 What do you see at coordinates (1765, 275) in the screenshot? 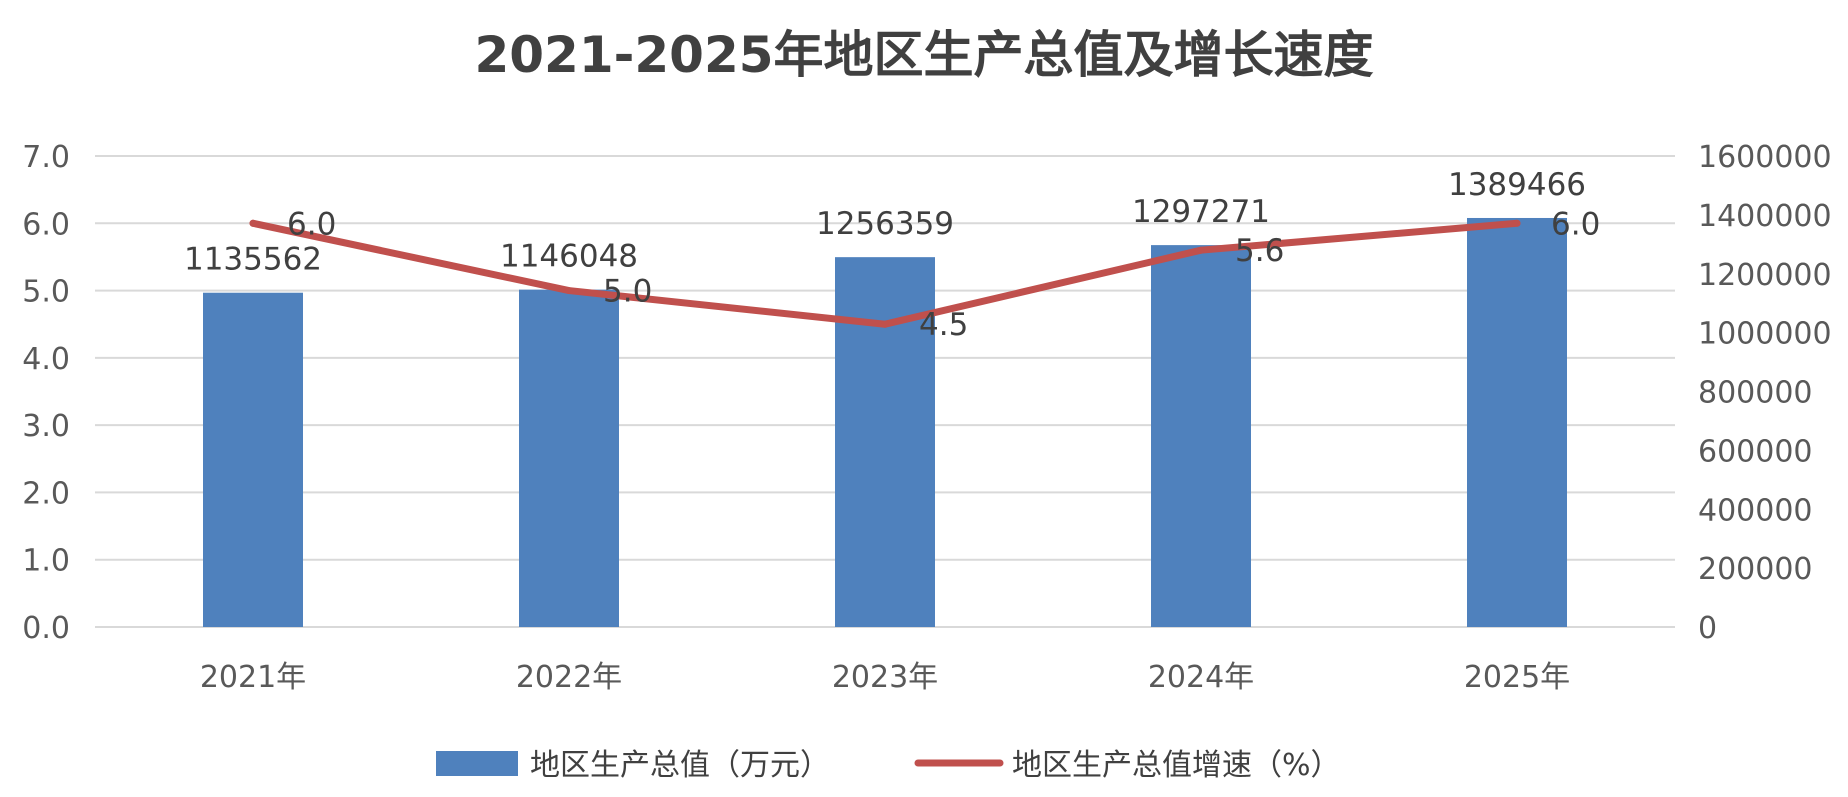
I see `right-tick-label: 1200000` at bounding box center [1765, 275].